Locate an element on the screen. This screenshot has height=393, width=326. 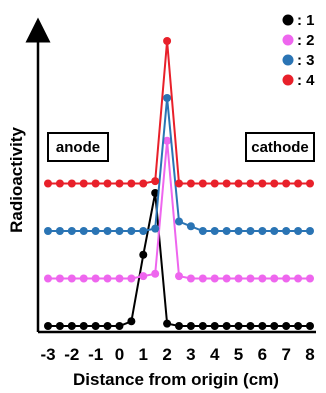
cathode-box: cathode is located at coordinates (280, 147).